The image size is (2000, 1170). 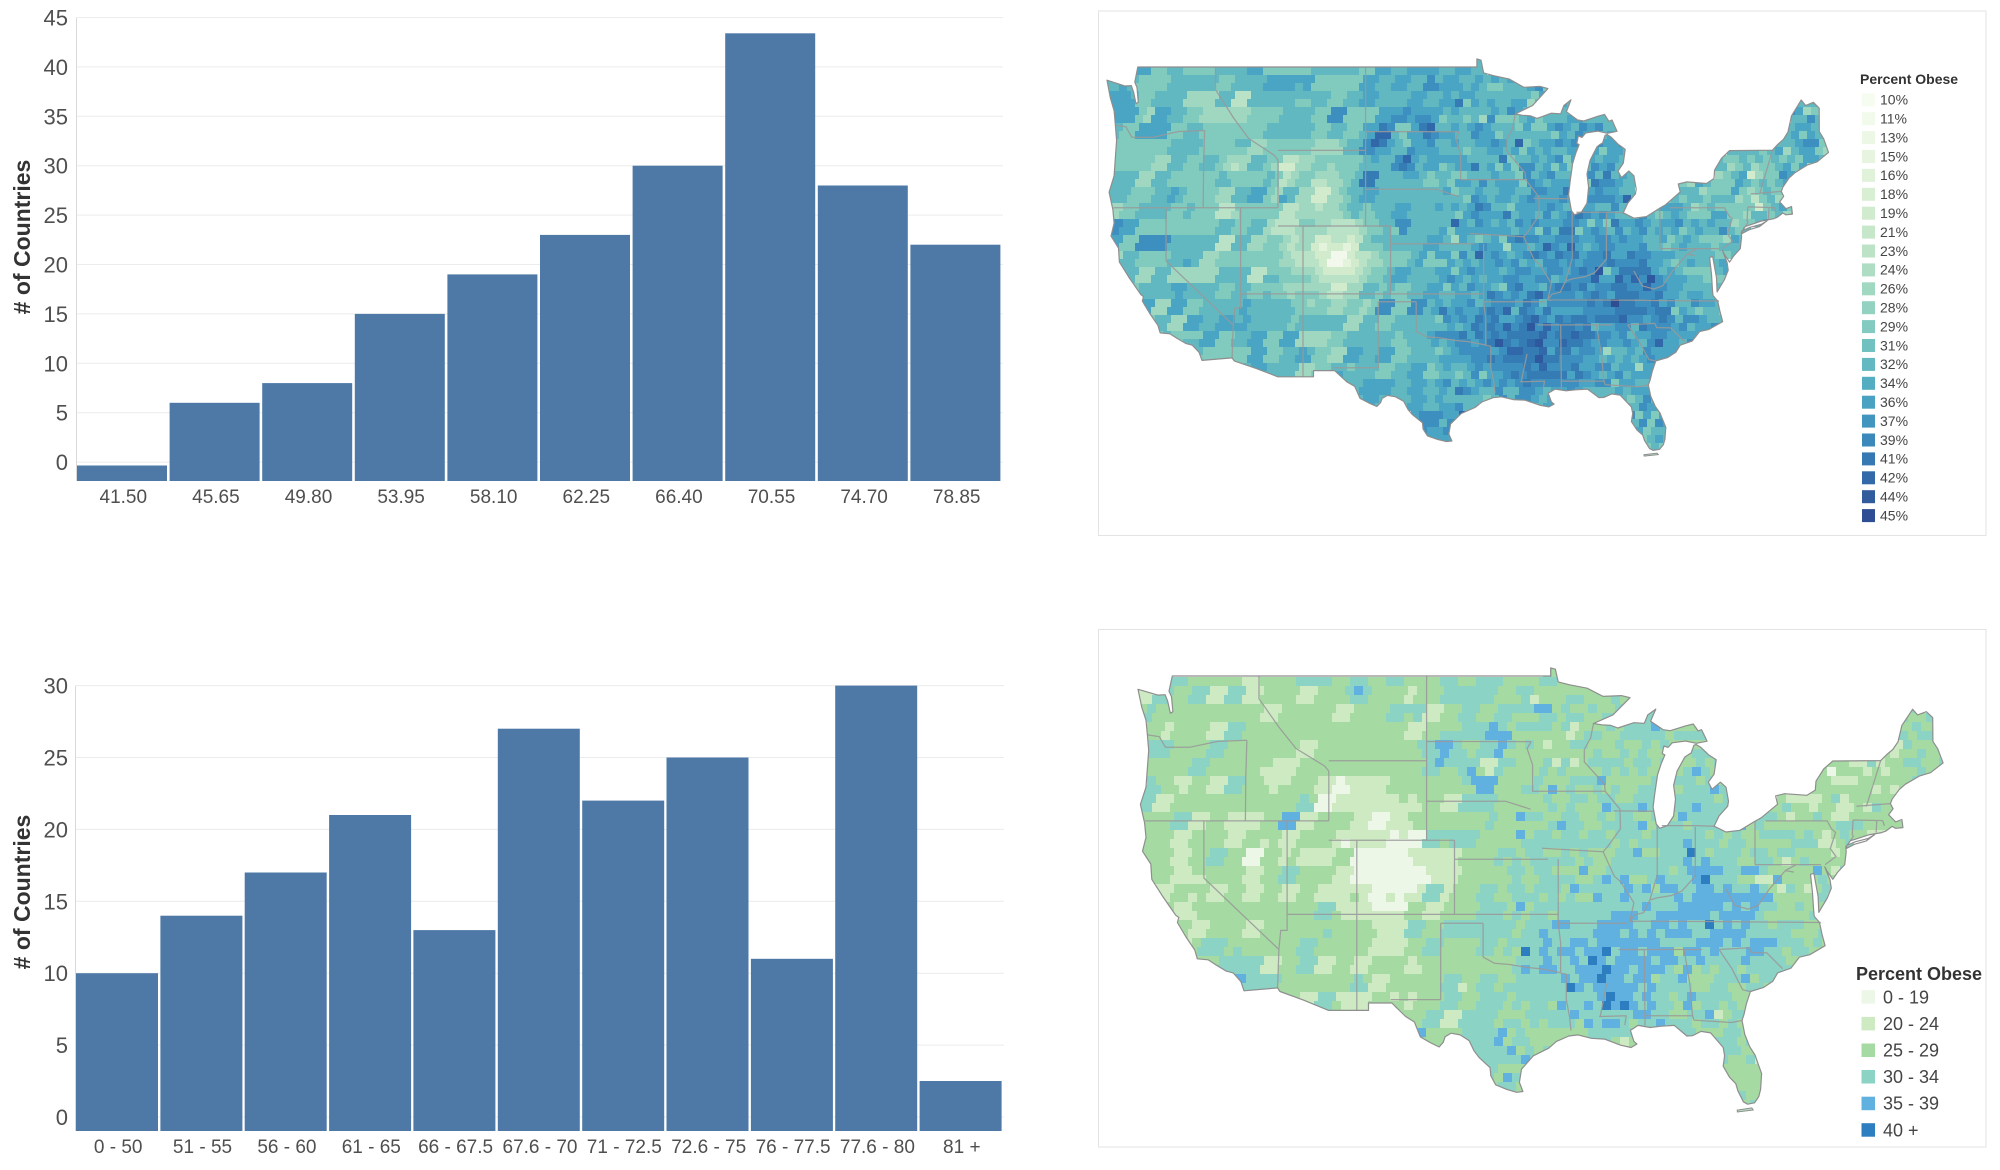 I want to click on svg-text: 61 - 65, so click(x=371, y=1147).